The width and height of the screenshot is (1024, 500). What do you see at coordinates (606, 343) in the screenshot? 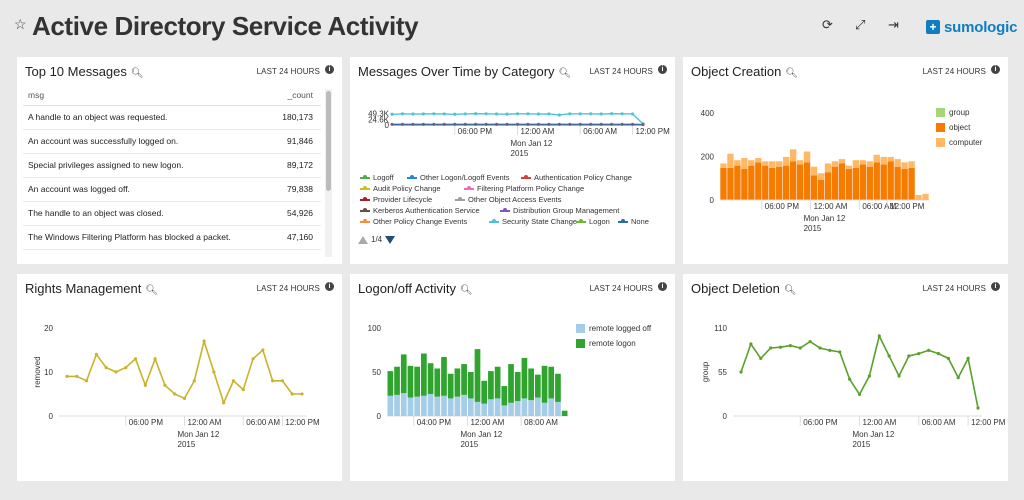
I see `legend-item: remote logon` at bounding box center [606, 343].